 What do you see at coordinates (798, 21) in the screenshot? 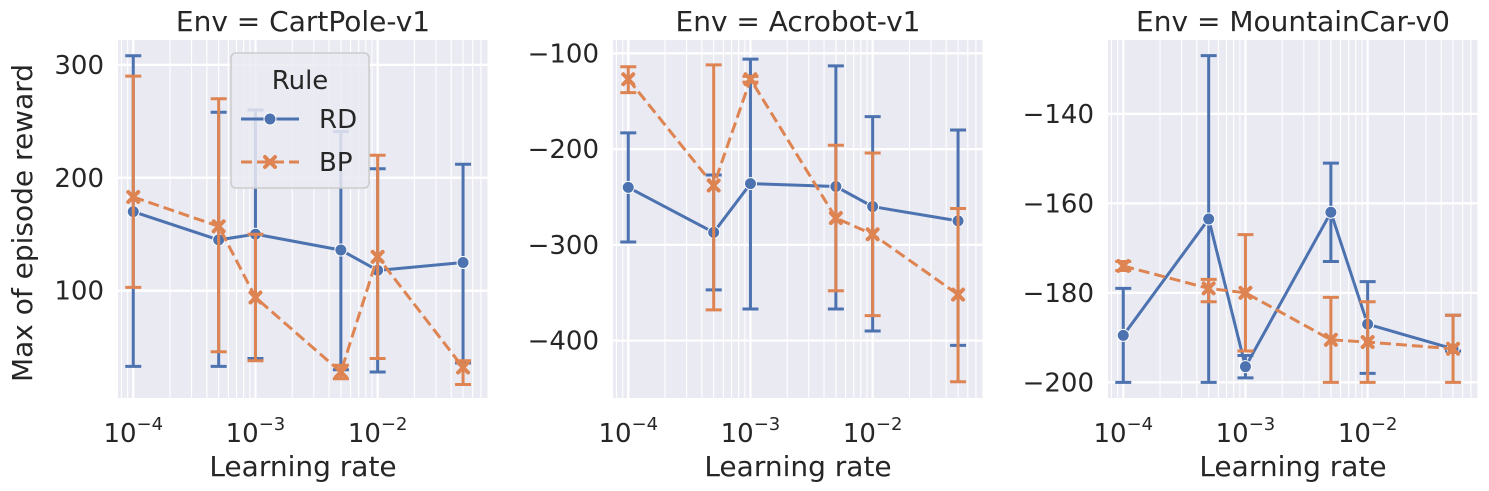
I see `panel-title: Env = Acrobot-v1` at bounding box center [798, 21].